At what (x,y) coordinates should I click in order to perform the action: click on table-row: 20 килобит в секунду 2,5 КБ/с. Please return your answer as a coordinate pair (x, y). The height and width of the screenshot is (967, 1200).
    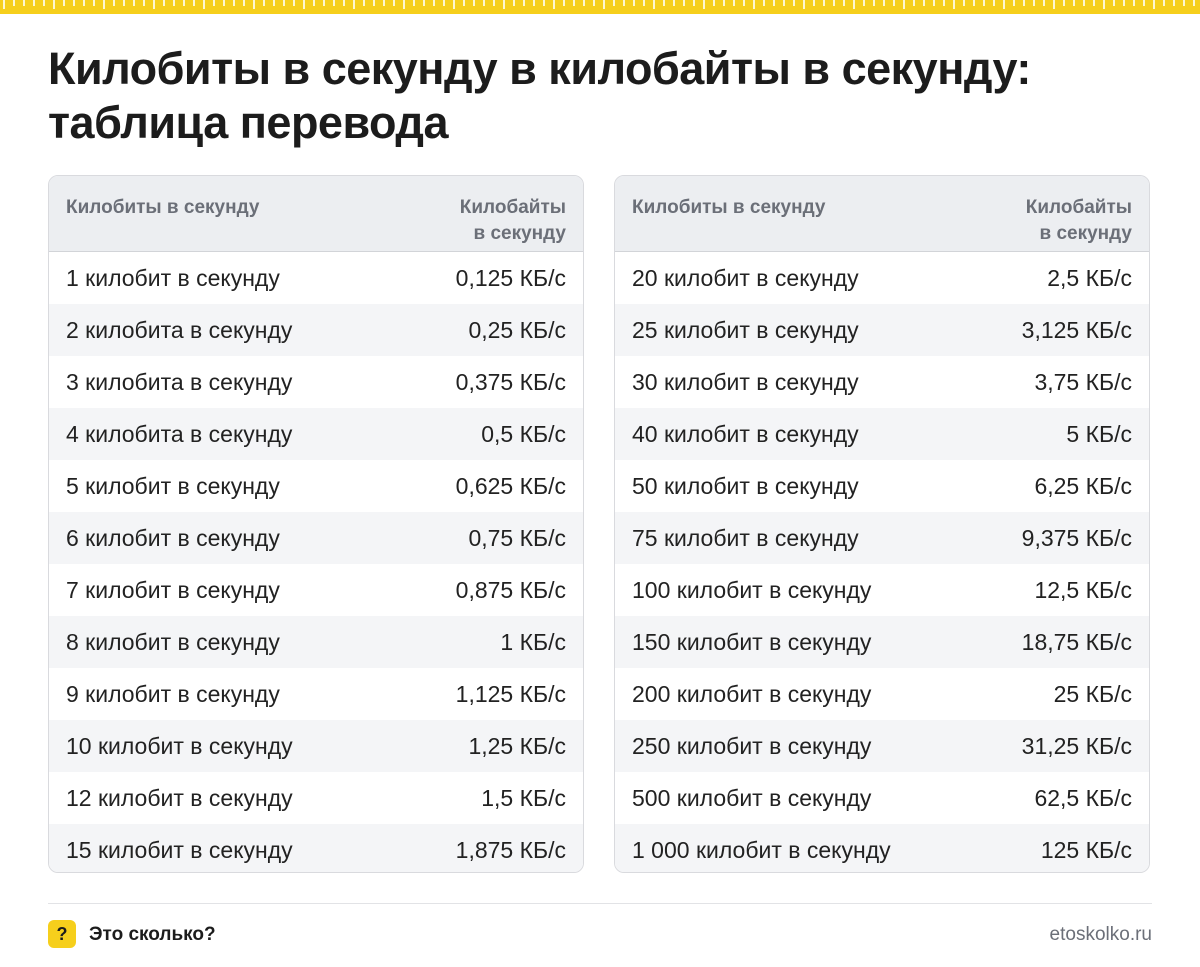
    Looking at the image, I should click on (882, 278).